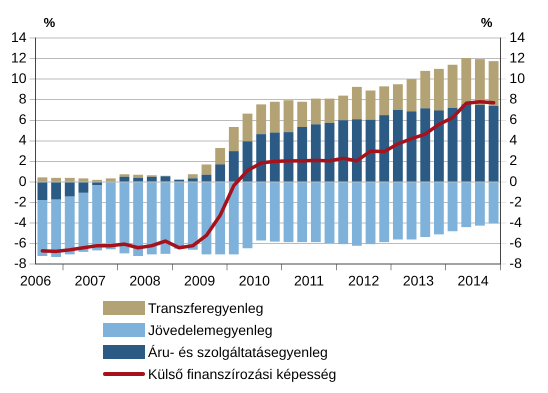 The image size is (548, 393). I want to click on x-tick-label: 2007, so click(90, 280).